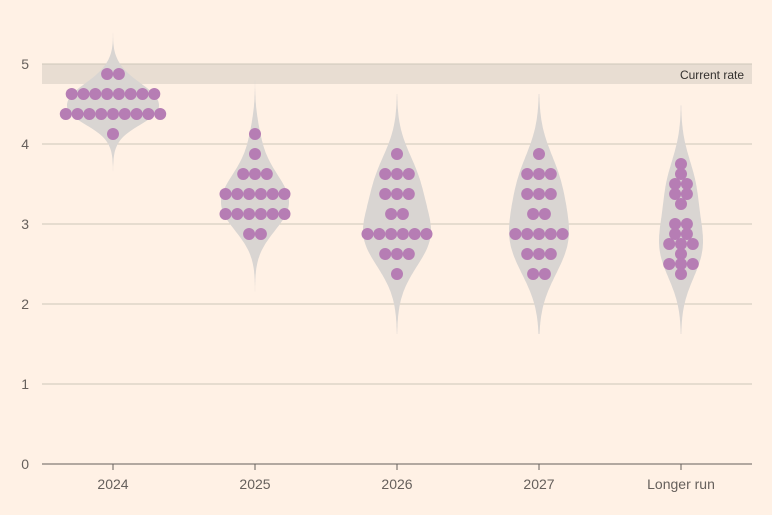 This screenshot has width=772, height=515. I want to click on y-tick-label: 0, so click(25, 464).